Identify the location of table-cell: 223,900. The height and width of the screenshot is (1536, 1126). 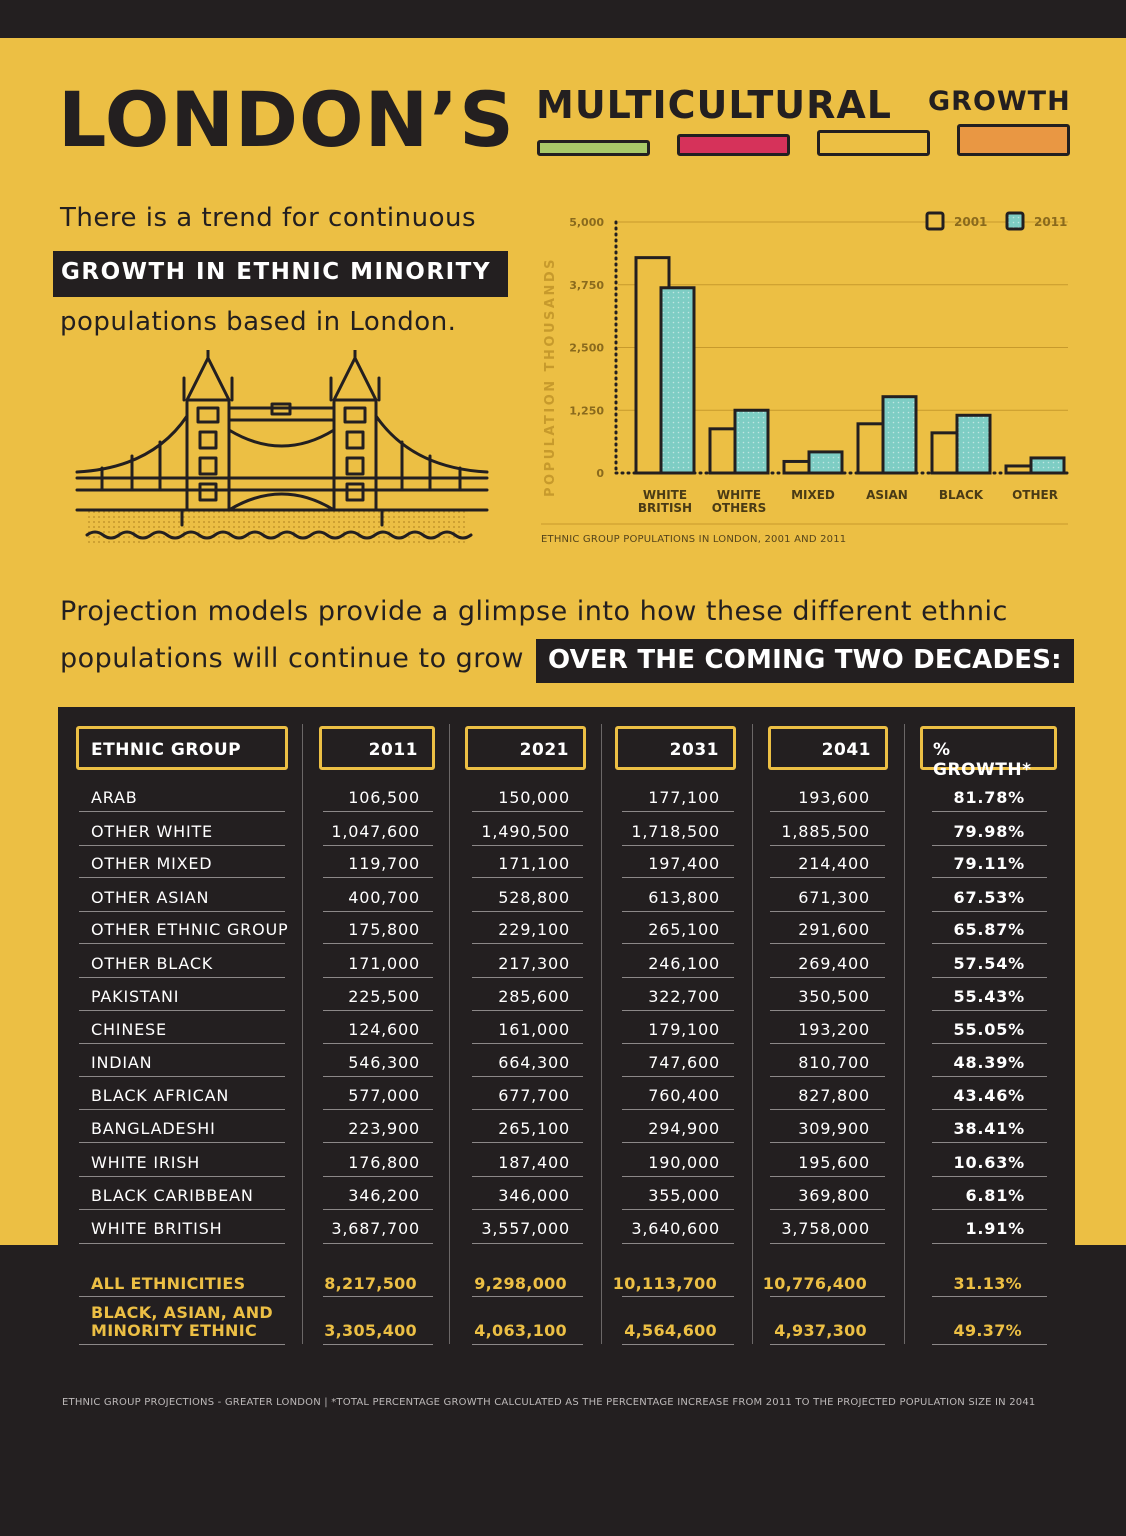
(384, 1128).